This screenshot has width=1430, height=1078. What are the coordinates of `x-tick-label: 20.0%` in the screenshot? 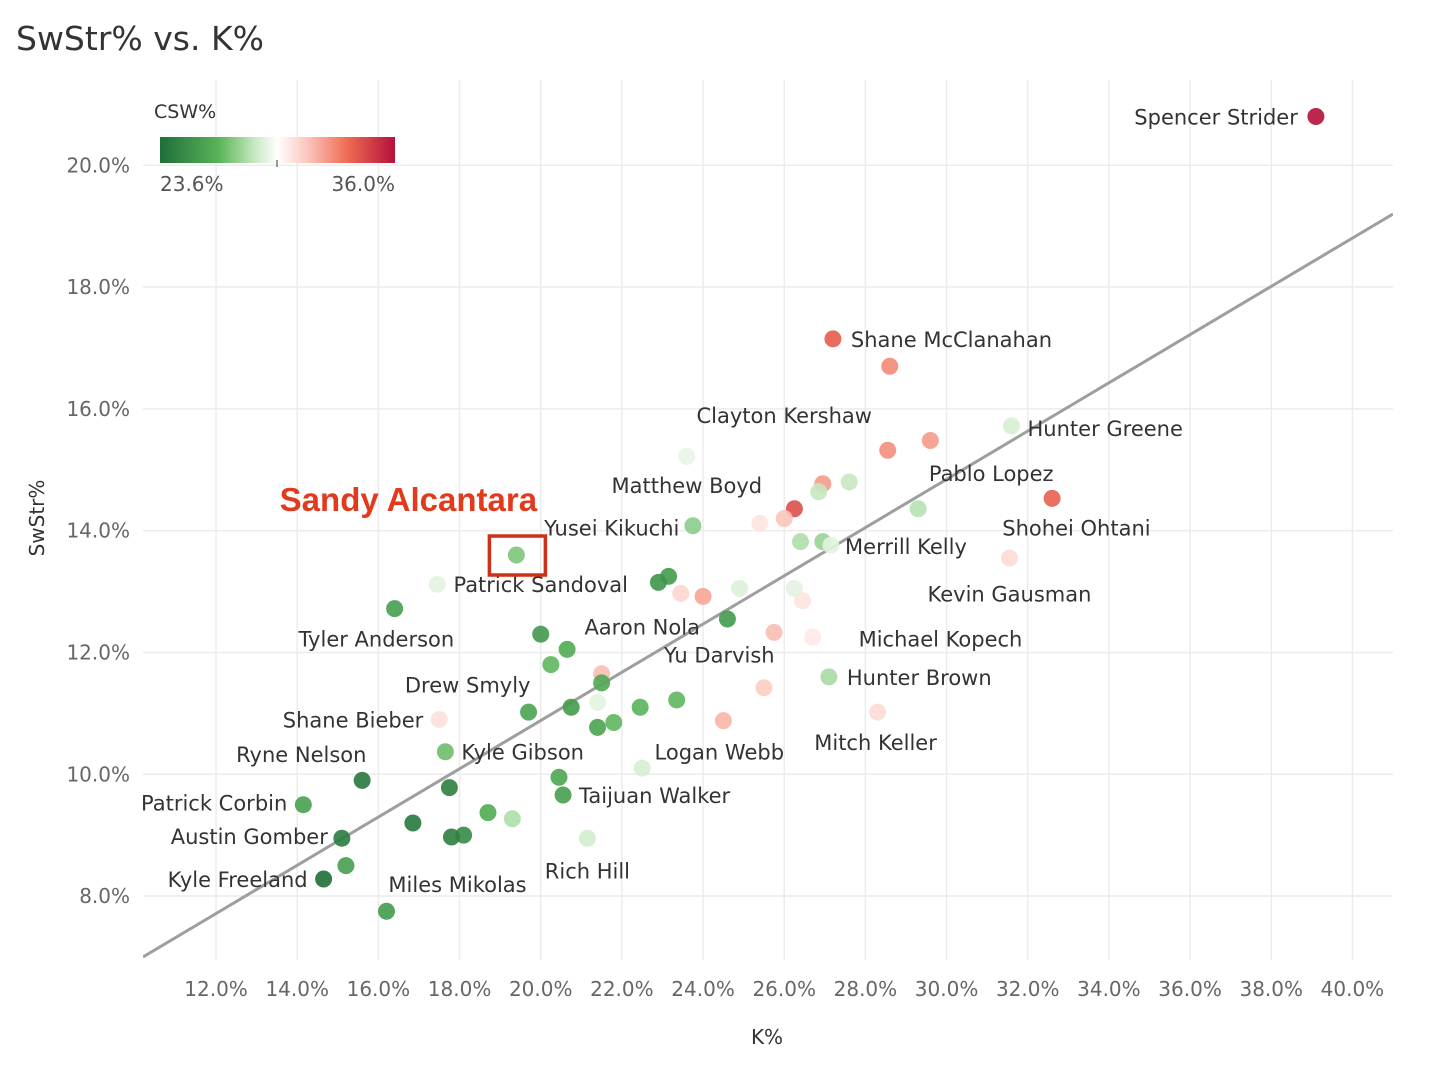 It's located at (541, 989).